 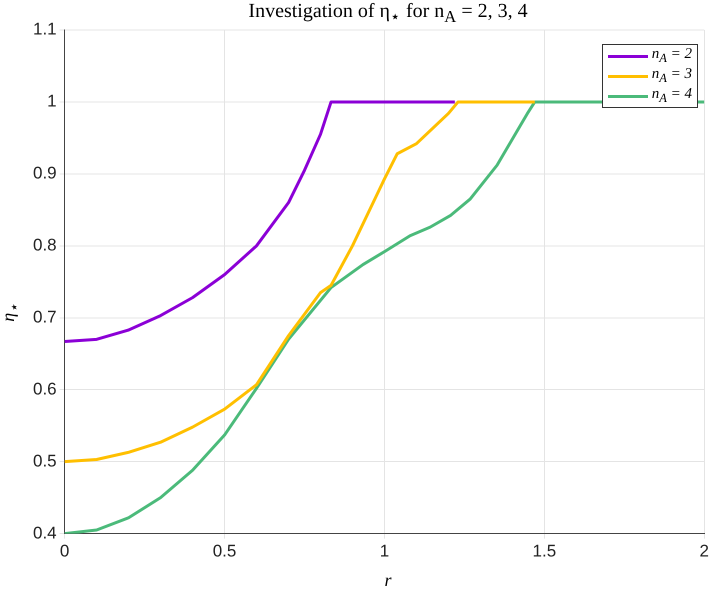 What do you see at coordinates (387, 580) in the screenshot?
I see `x-axis-title: r` at bounding box center [387, 580].